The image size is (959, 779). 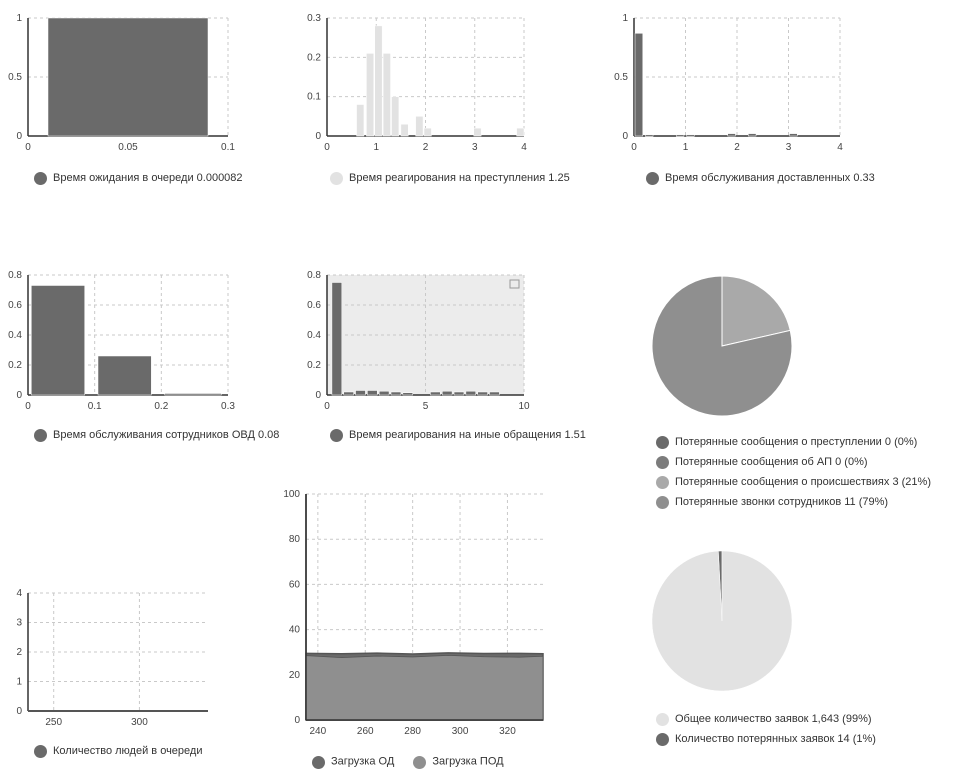 I want to click on legend-ovd-service: Время обслуживания сотрудников ОВД 0.08, so click(x=156, y=435).